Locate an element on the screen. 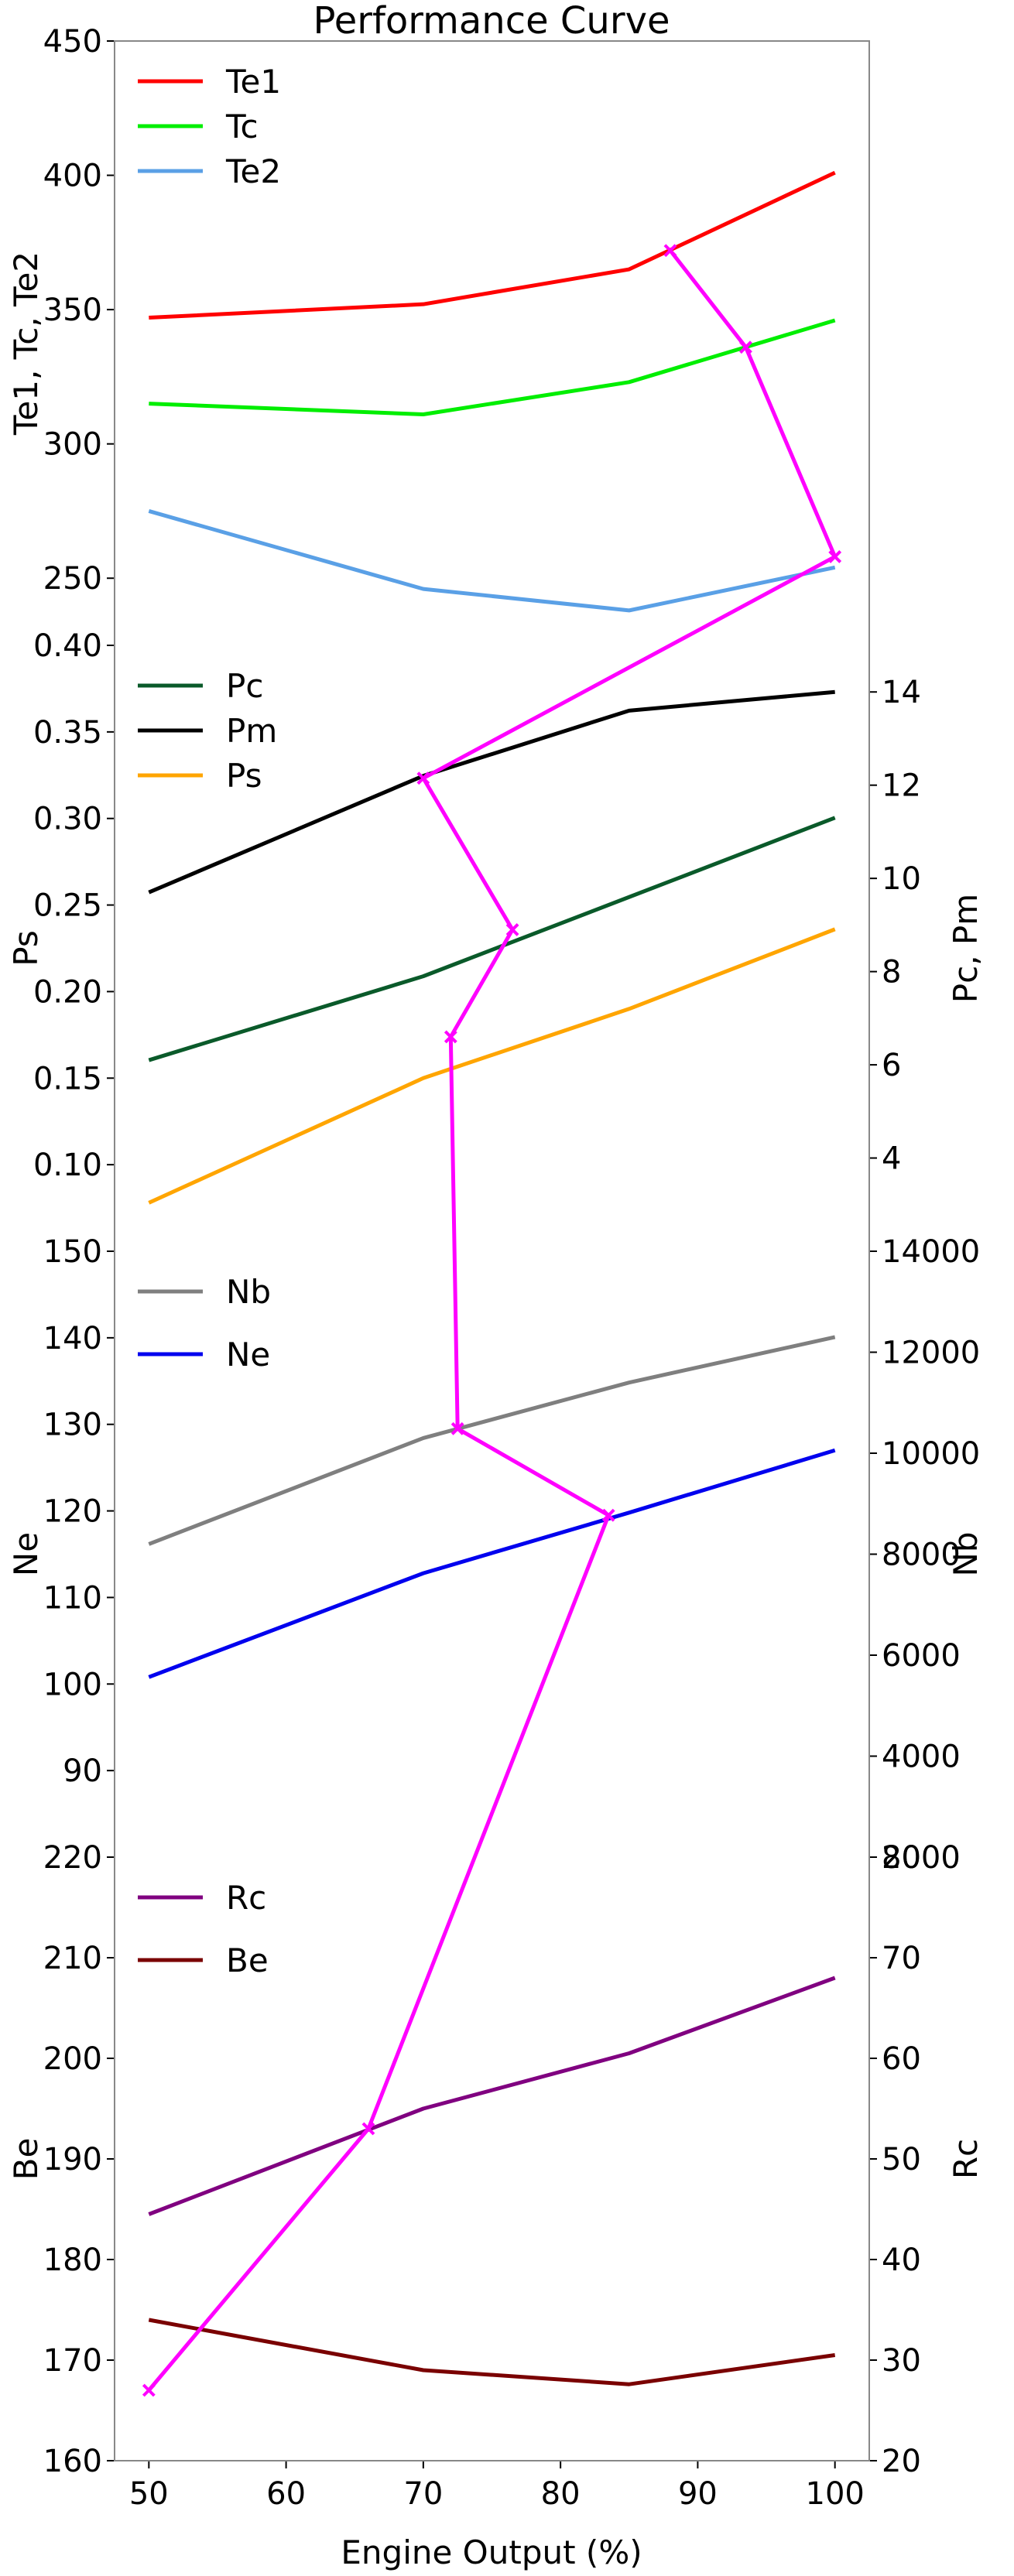  chart-title: Performance Curve is located at coordinates (491, 22).